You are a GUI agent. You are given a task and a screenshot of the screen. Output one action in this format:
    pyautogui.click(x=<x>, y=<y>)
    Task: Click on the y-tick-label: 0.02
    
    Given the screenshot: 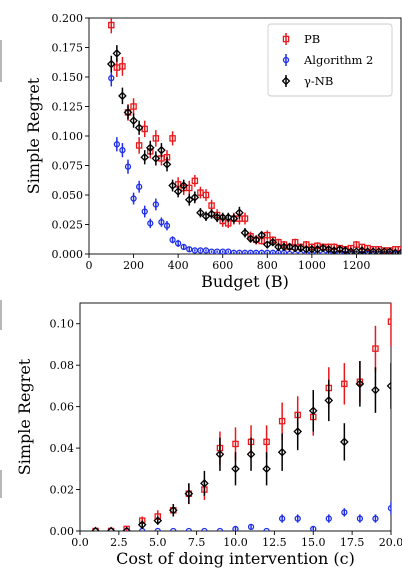 What is the action you would take?
    pyautogui.click(x=62, y=490)
    